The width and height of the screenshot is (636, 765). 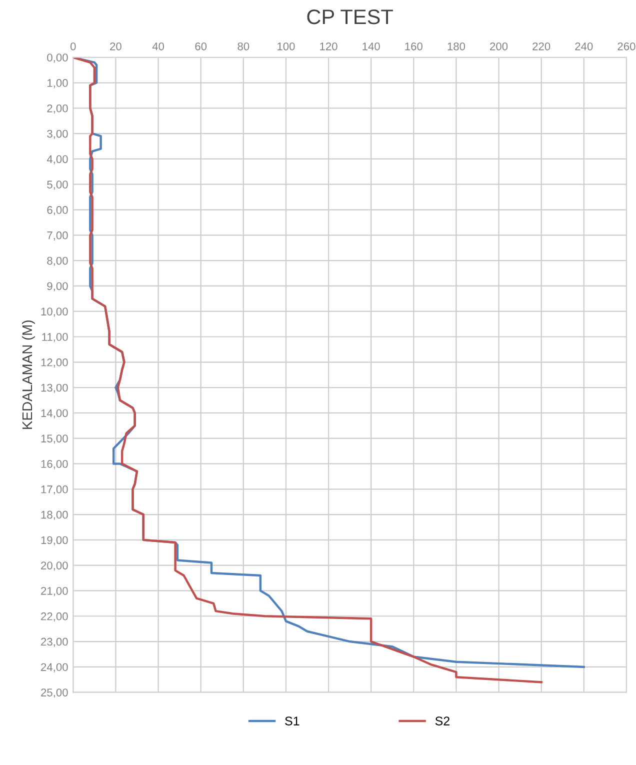 I want to click on y-tick-label: 24,00, so click(x=54, y=667).